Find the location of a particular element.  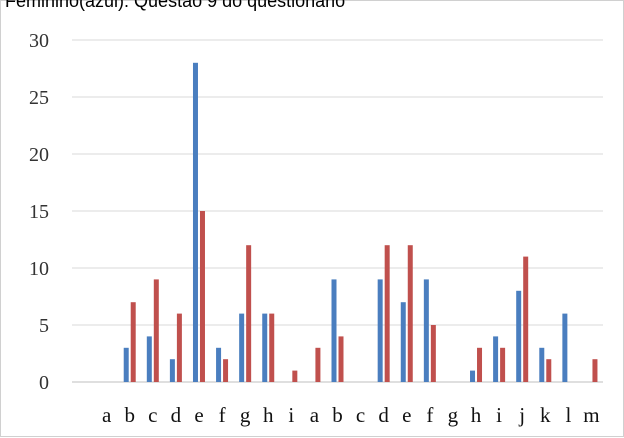

y-tick-label: 5 is located at coordinates (44, 326).